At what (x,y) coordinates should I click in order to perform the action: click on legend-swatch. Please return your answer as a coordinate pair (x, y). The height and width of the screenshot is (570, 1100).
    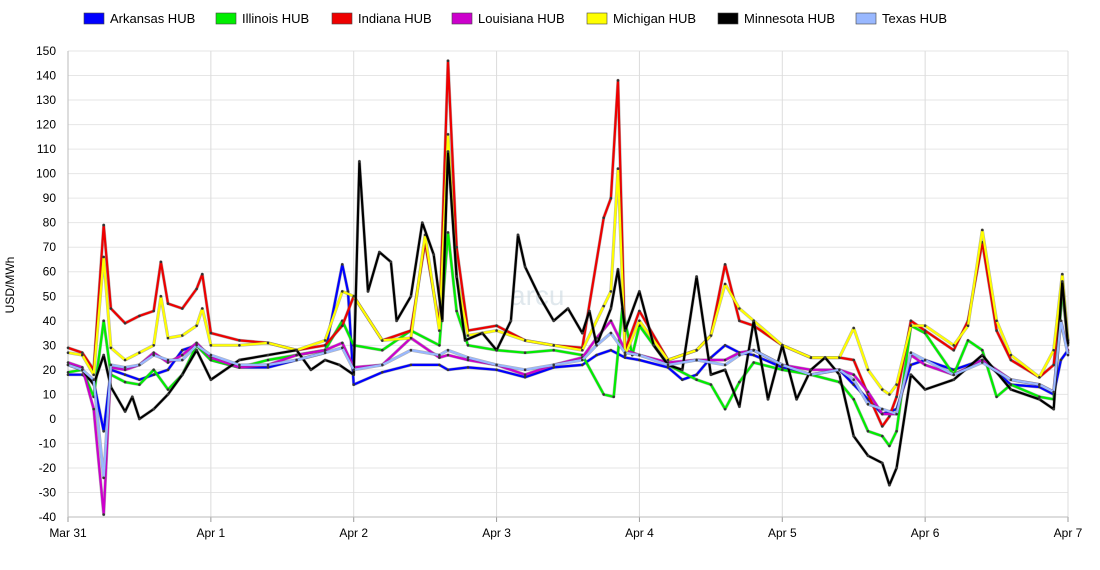
    Looking at the image, I should click on (597, 18).